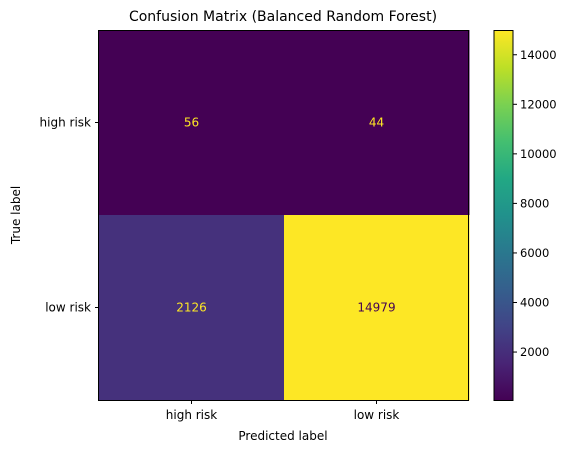 Image resolution: width=575 pixels, height=453 pixels. Describe the element at coordinates (534, 302) in the screenshot. I see `colorbar-tick-label: 4000` at that location.